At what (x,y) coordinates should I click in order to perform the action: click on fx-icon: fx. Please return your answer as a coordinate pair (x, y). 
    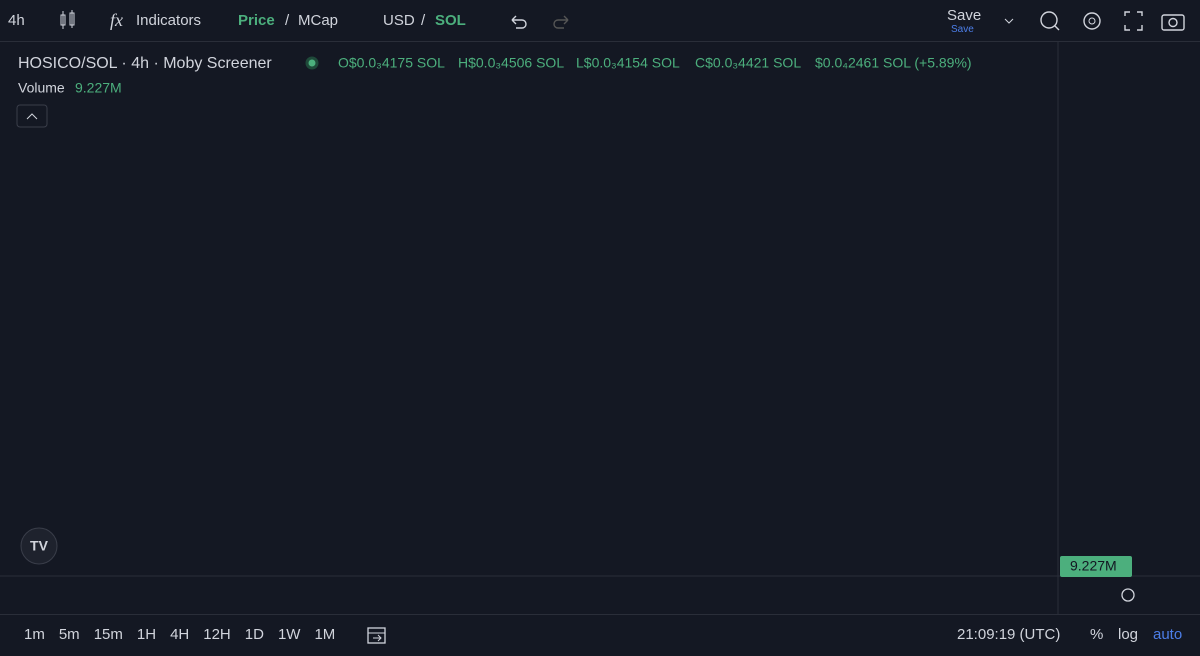
    Looking at the image, I should click on (116, 20).